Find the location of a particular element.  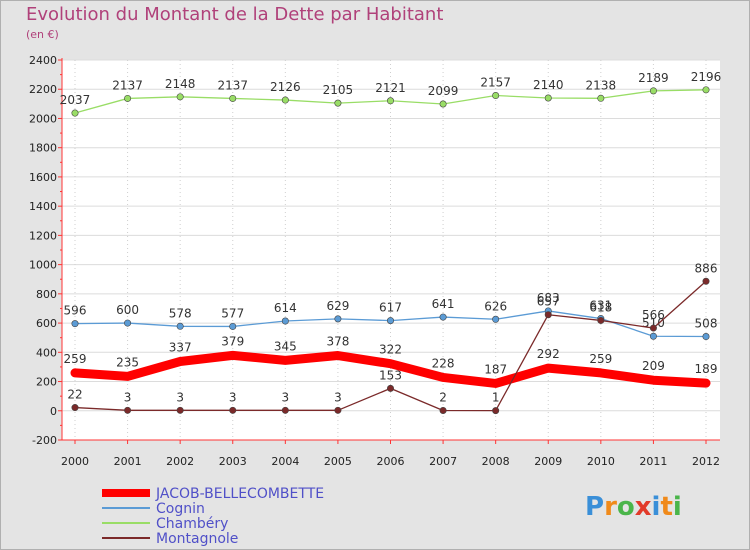

data-label: 228 is located at coordinates (443, 363).